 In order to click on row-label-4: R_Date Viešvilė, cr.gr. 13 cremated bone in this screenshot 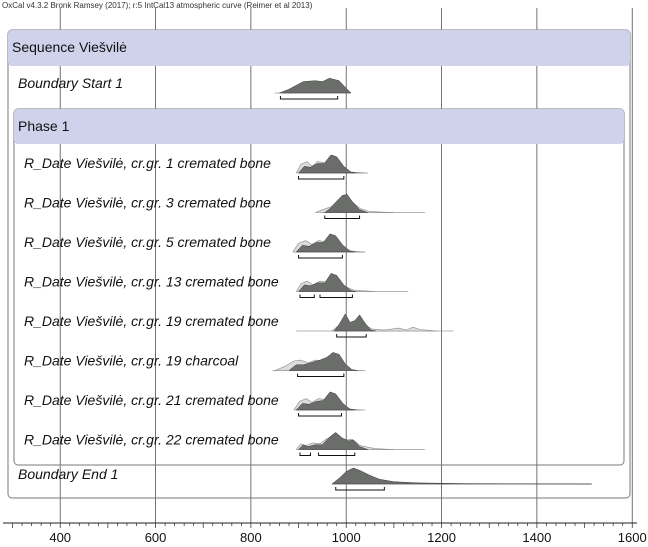, I will do `click(151, 282)`.